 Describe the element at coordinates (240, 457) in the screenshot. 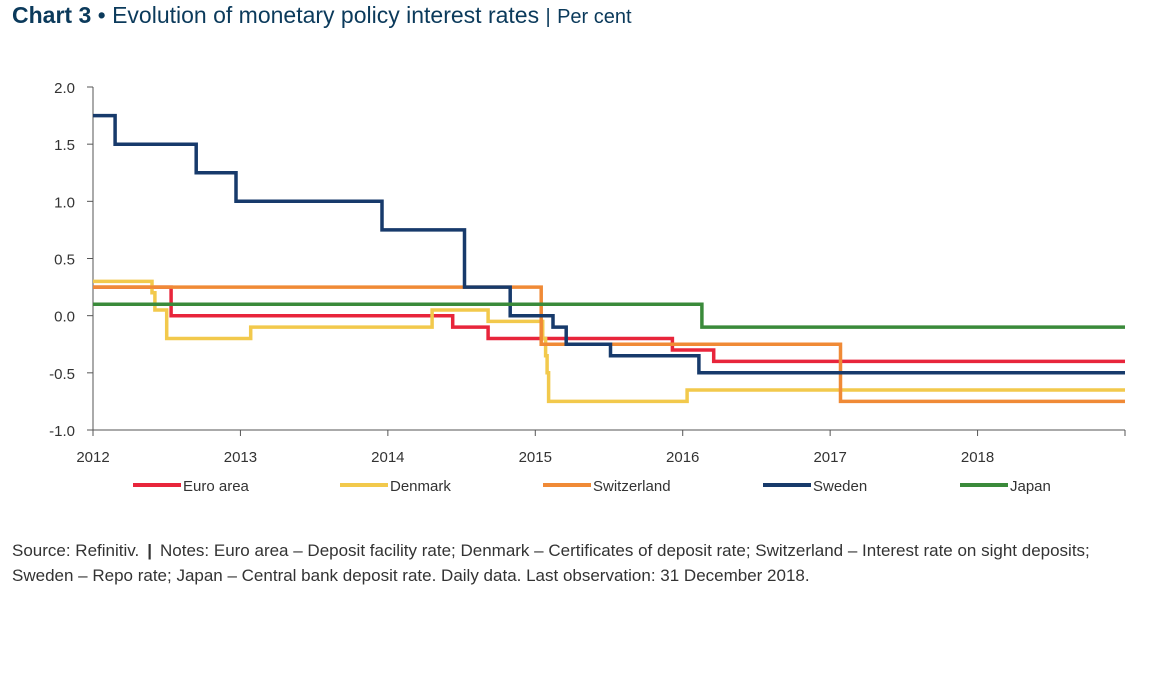

I see `x-tick-label: 2013` at that location.